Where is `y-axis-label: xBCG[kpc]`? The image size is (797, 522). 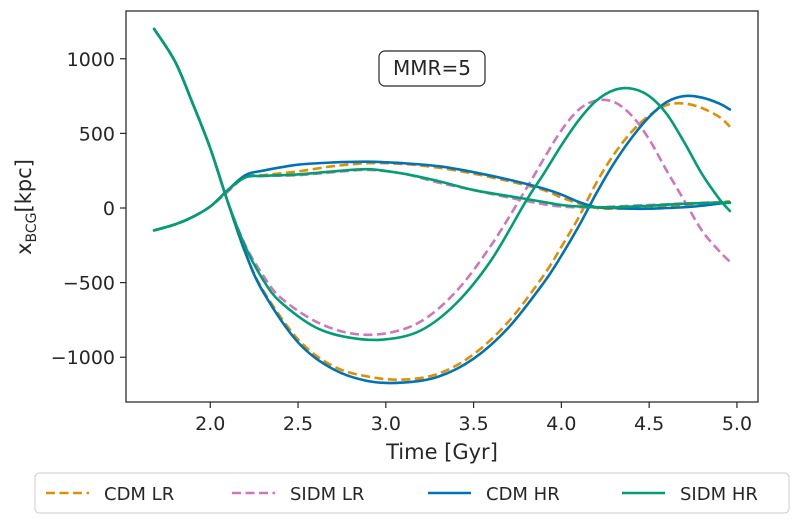
y-axis-label: xBCG[kpc] is located at coordinates (26, 207).